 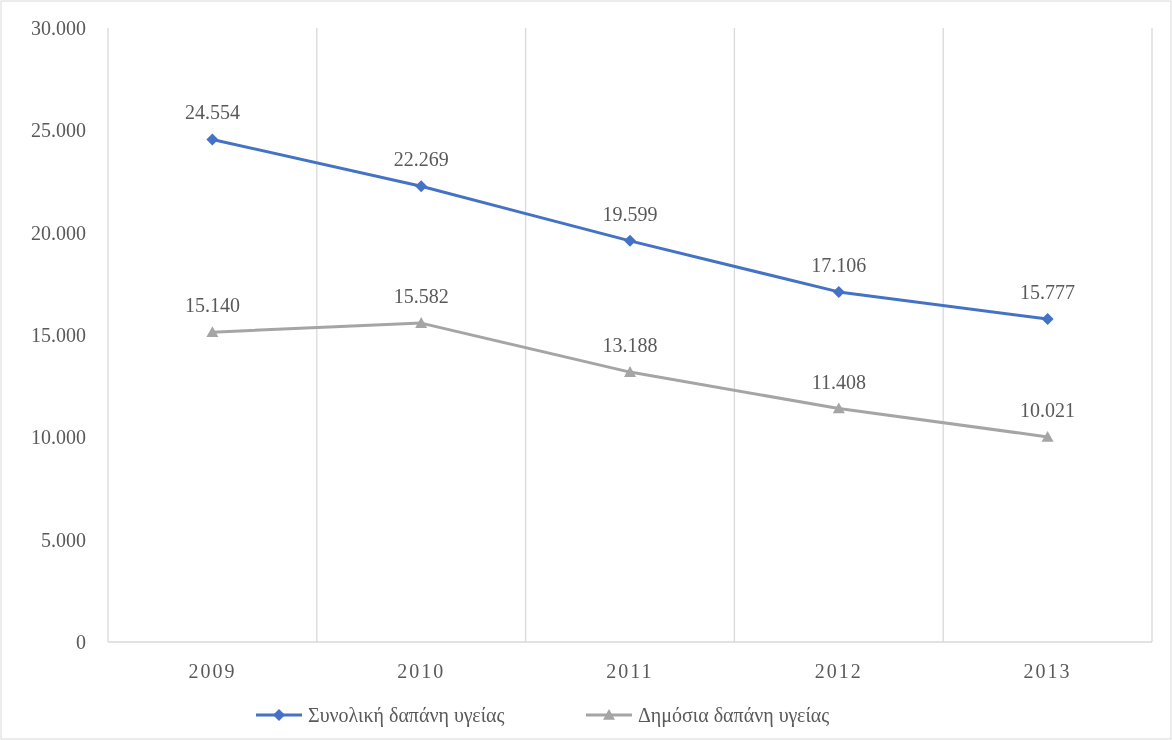 What do you see at coordinates (1047, 671) in the screenshot?
I see `x-tick-label: 2013` at bounding box center [1047, 671].